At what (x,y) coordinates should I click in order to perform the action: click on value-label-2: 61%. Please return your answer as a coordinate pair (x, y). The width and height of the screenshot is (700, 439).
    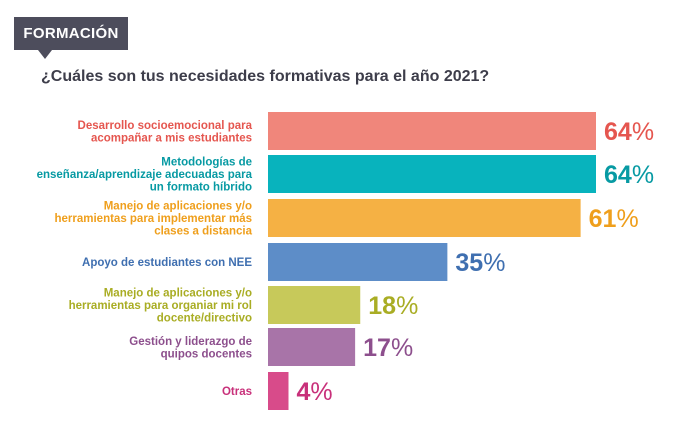
    Looking at the image, I should click on (614, 219).